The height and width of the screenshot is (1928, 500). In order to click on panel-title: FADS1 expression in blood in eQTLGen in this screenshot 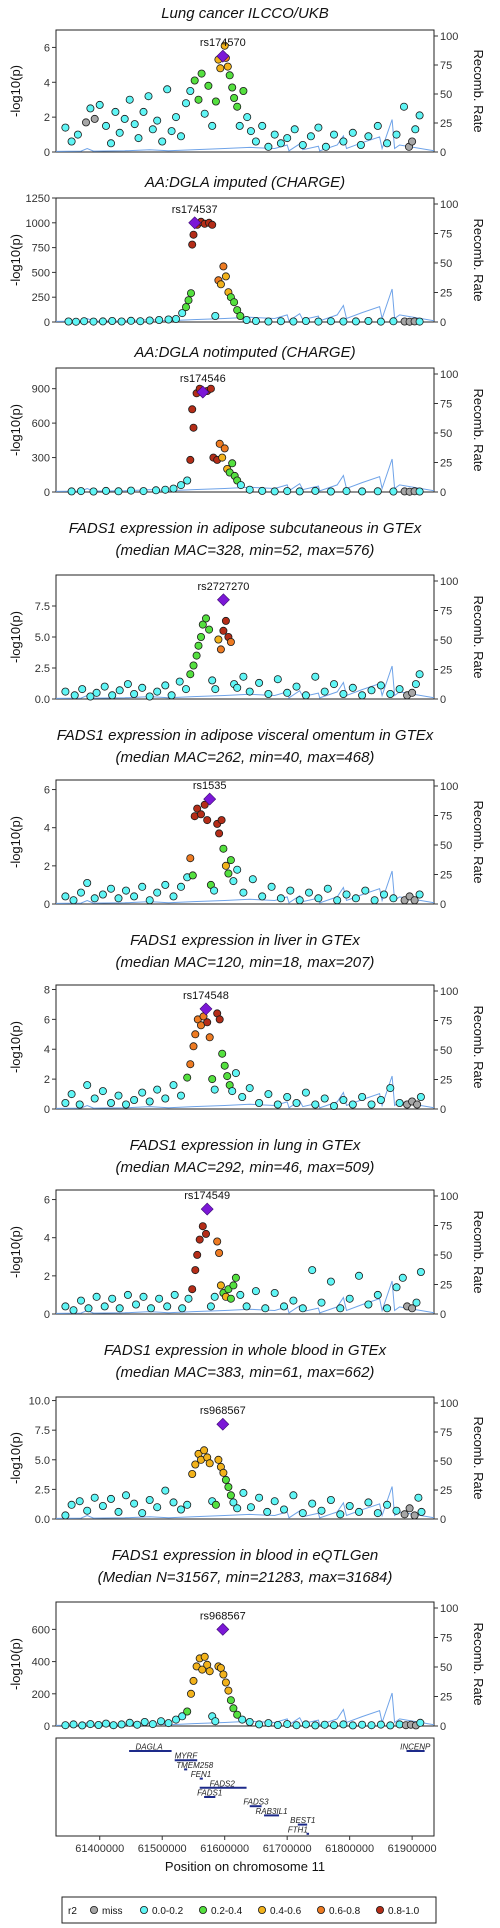, I will do `click(245, 1555)`.